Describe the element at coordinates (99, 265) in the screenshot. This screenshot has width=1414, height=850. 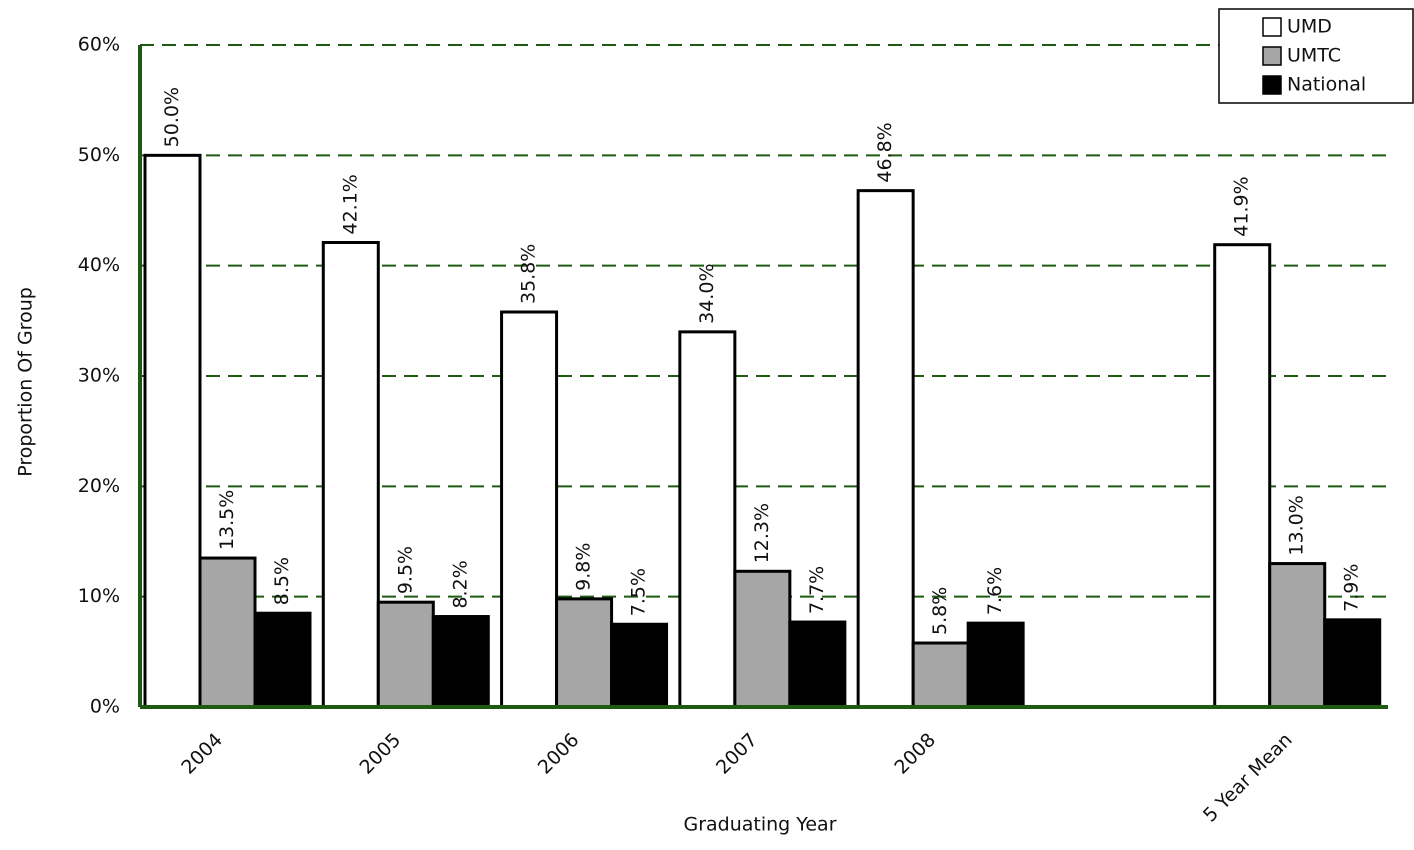
I see `y-tick-label: 40%` at that location.